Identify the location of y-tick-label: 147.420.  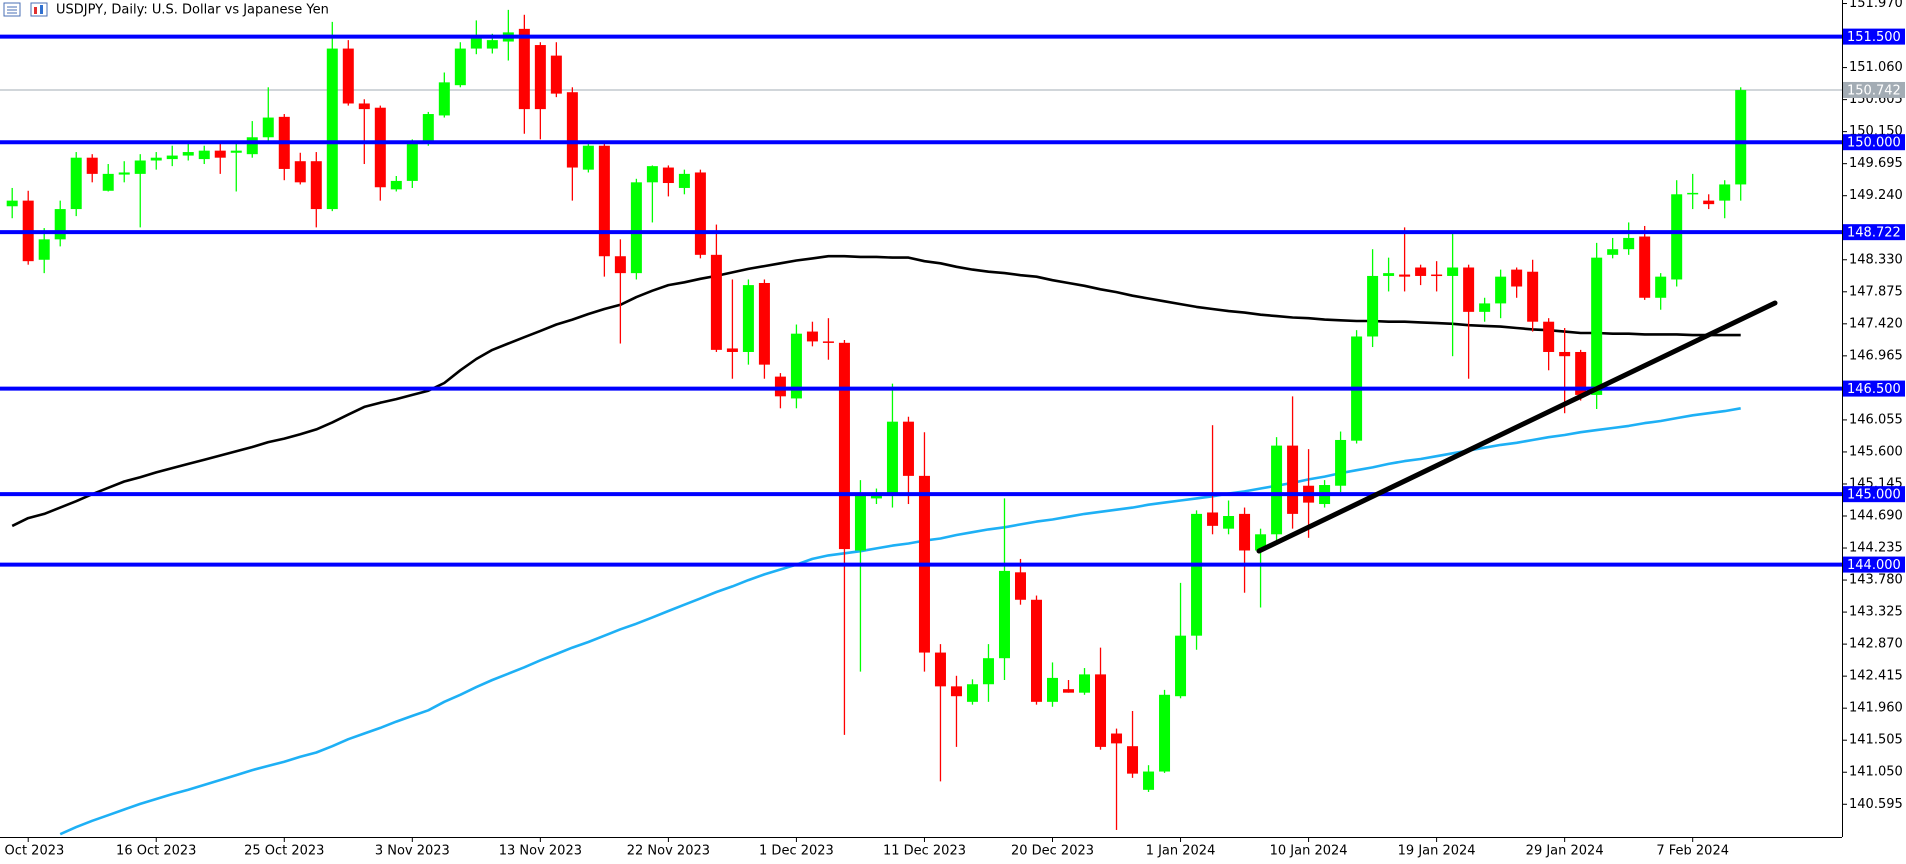
(1876, 323).